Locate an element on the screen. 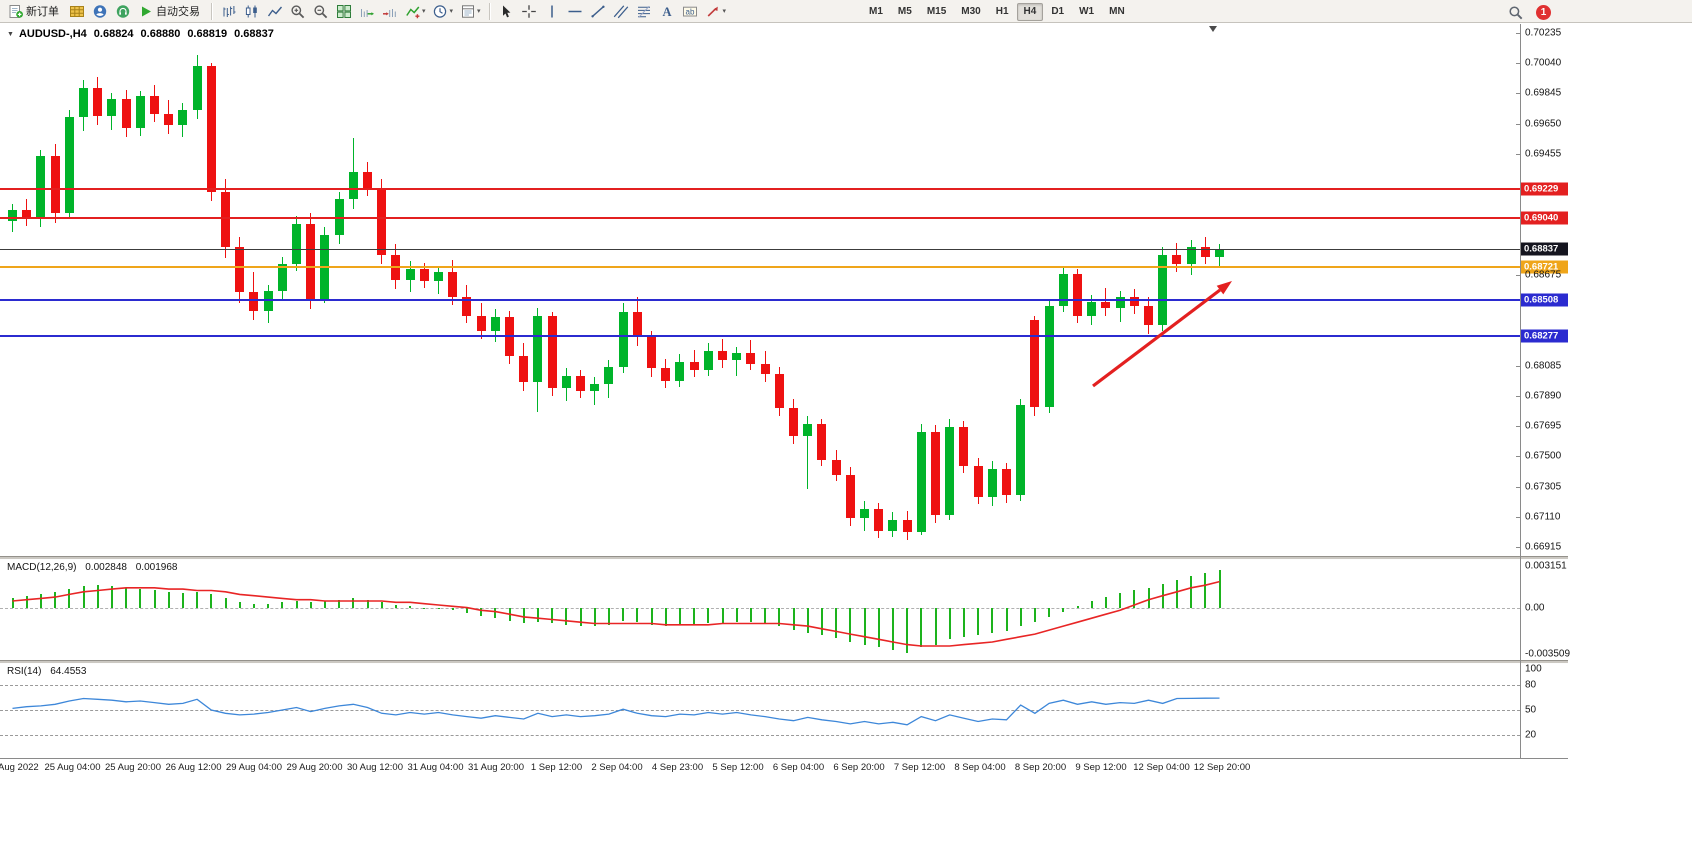  search-icon is located at coordinates (1515, 12).